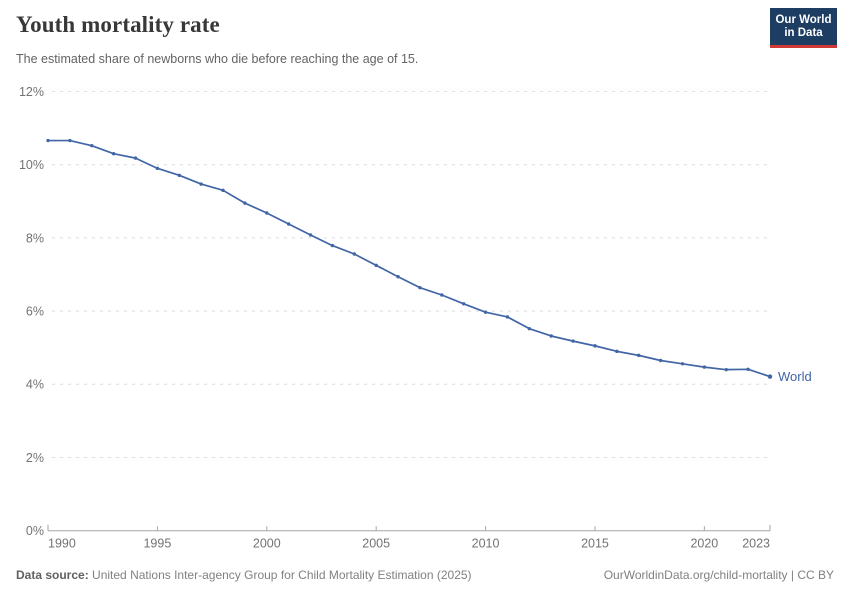  What do you see at coordinates (62, 544) in the screenshot?
I see `x-tick-label: 1990` at bounding box center [62, 544].